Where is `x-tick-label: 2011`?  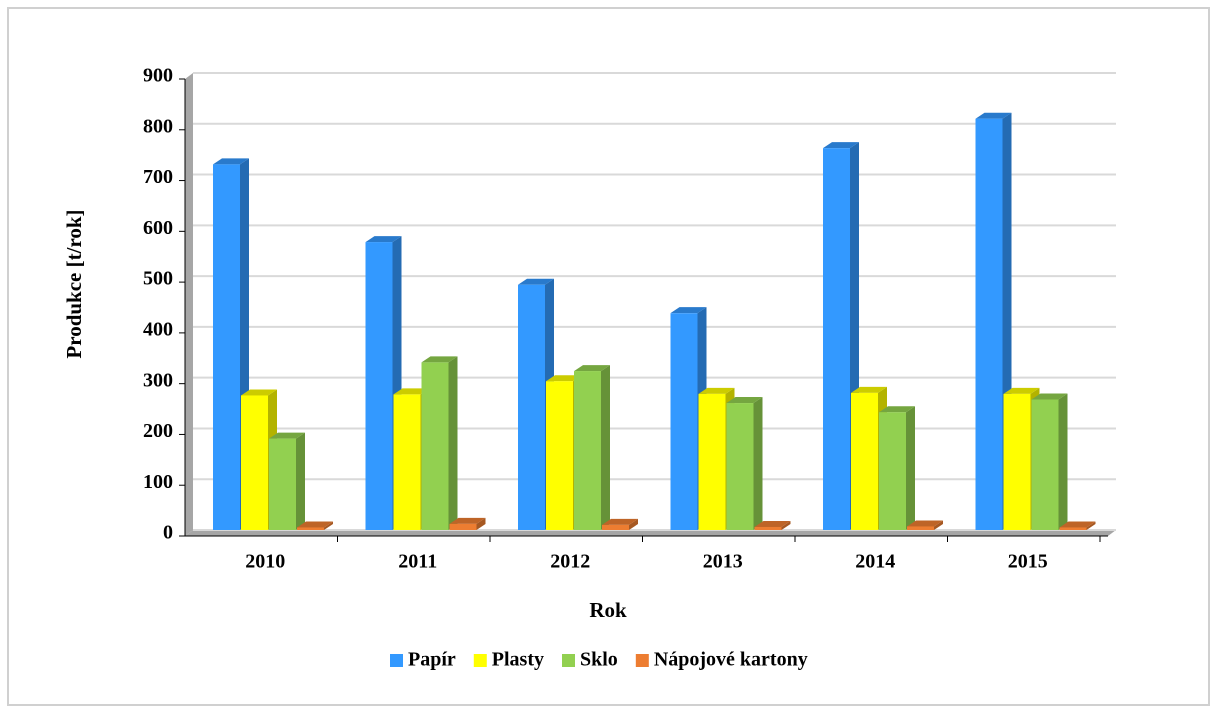
x-tick-label: 2011 is located at coordinates (417, 562).